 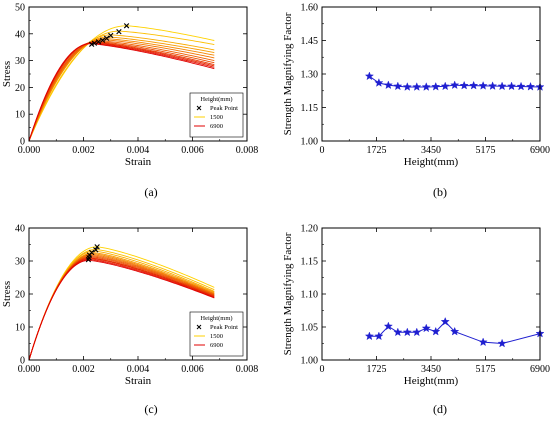 I want to click on x-tick-label: 0.006, so click(x=192, y=150).